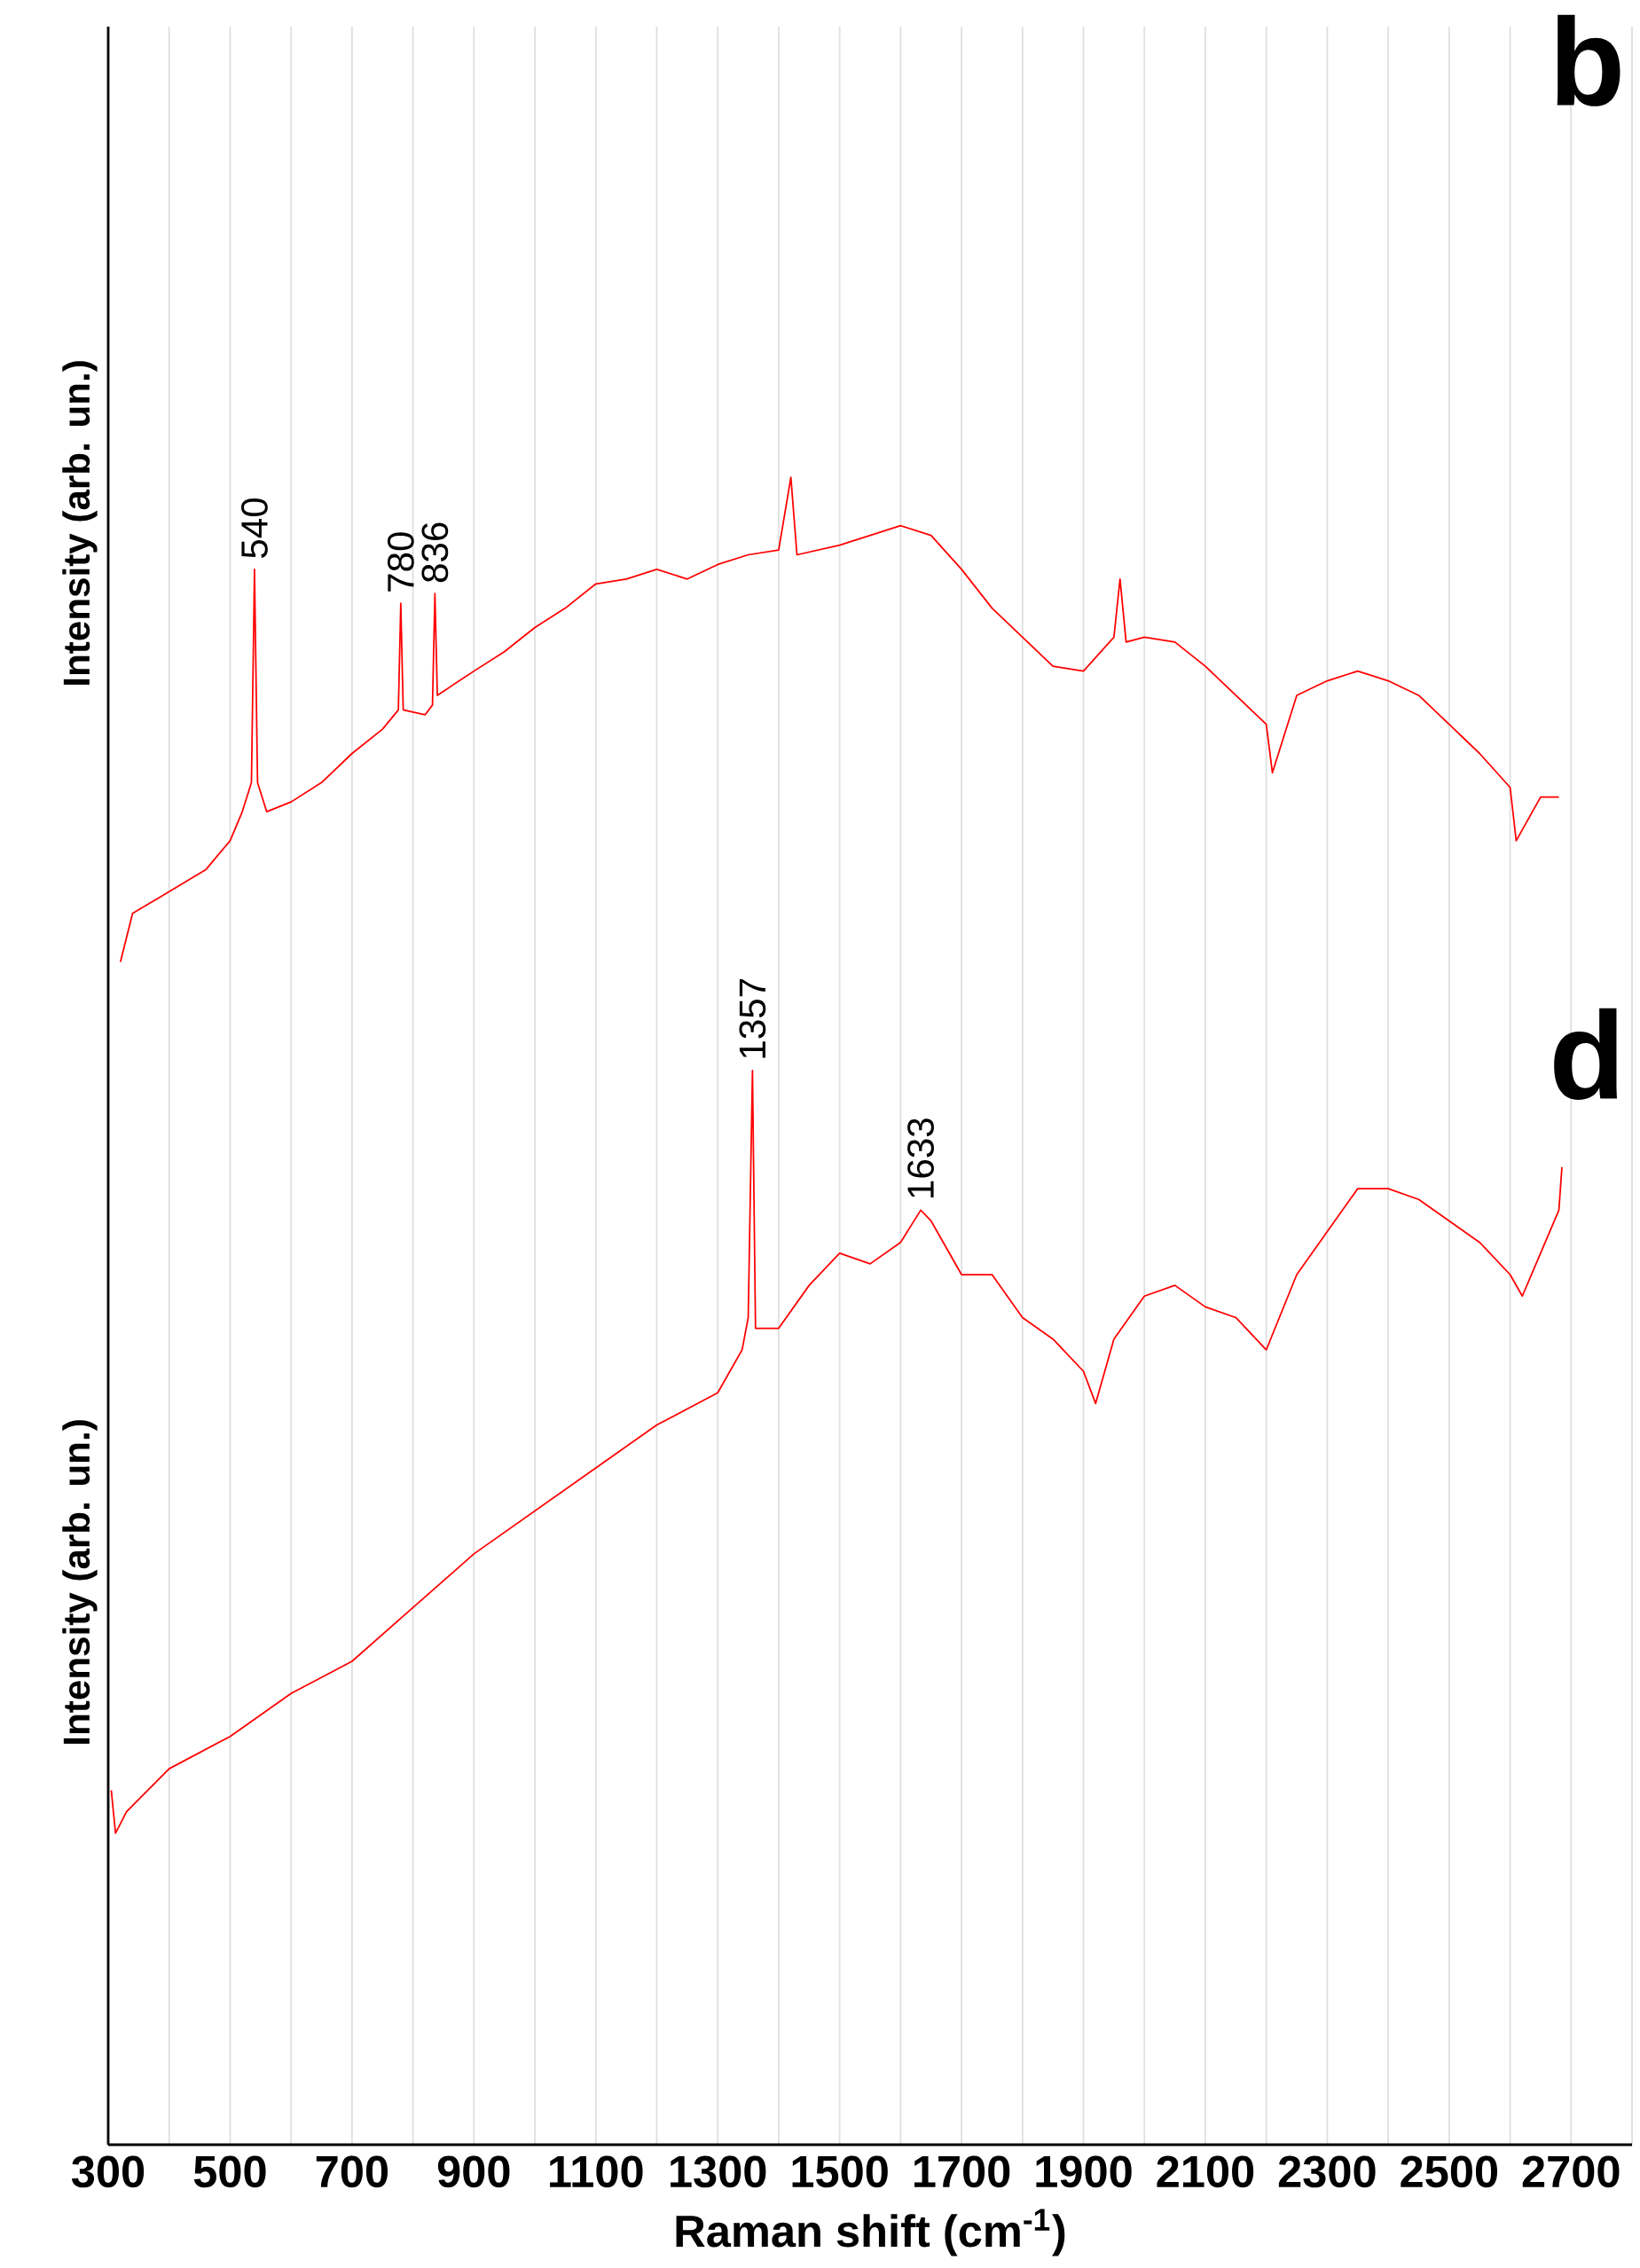 This screenshot has height=2268, width=1640. I want to click on x-tick-label: 2100, so click(1205, 2171).